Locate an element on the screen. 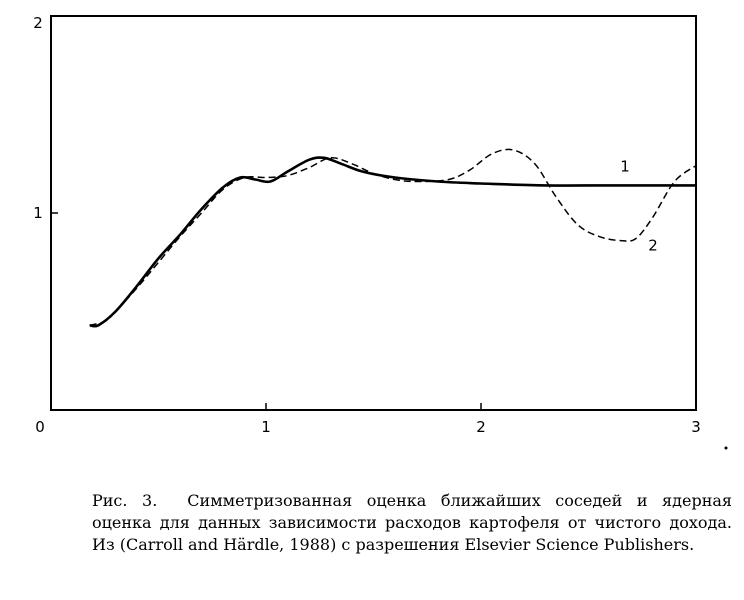 The height and width of the screenshot is (600, 744). stray-mark is located at coordinates (726, 448).